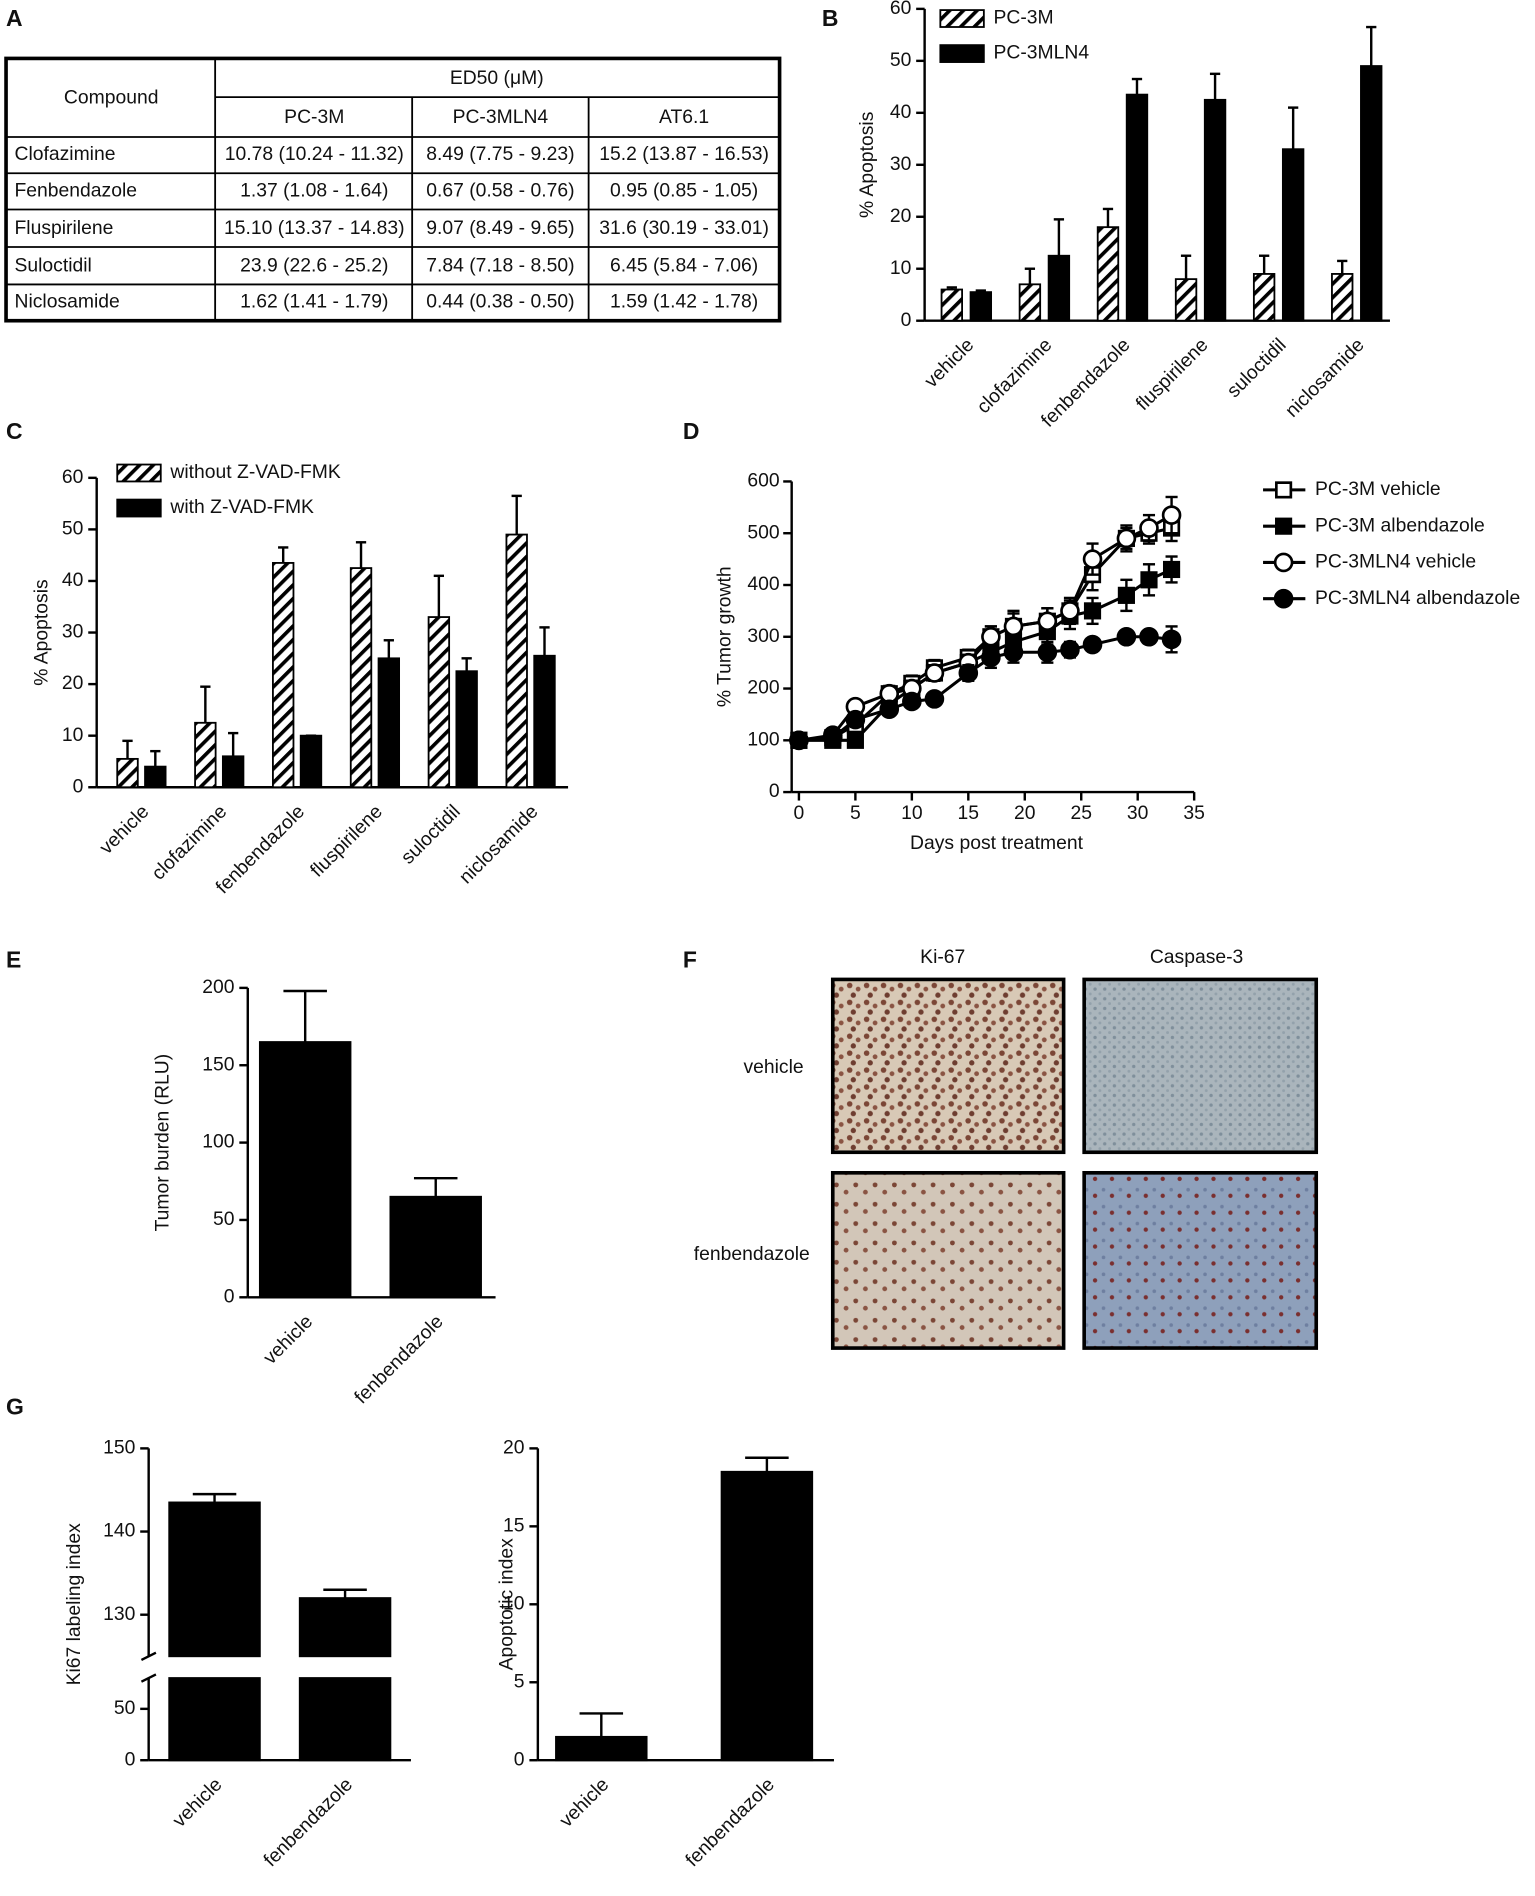 The image size is (1535, 1896). What do you see at coordinates (773, 1067) in the screenshot?
I see `row-label: vehicle` at bounding box center [773, 1067].